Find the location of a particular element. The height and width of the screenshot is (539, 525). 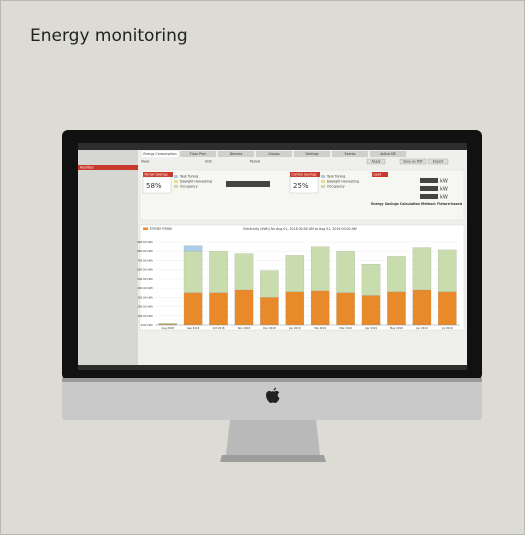

tab-label: Devices is located at coordinates (236, 154).